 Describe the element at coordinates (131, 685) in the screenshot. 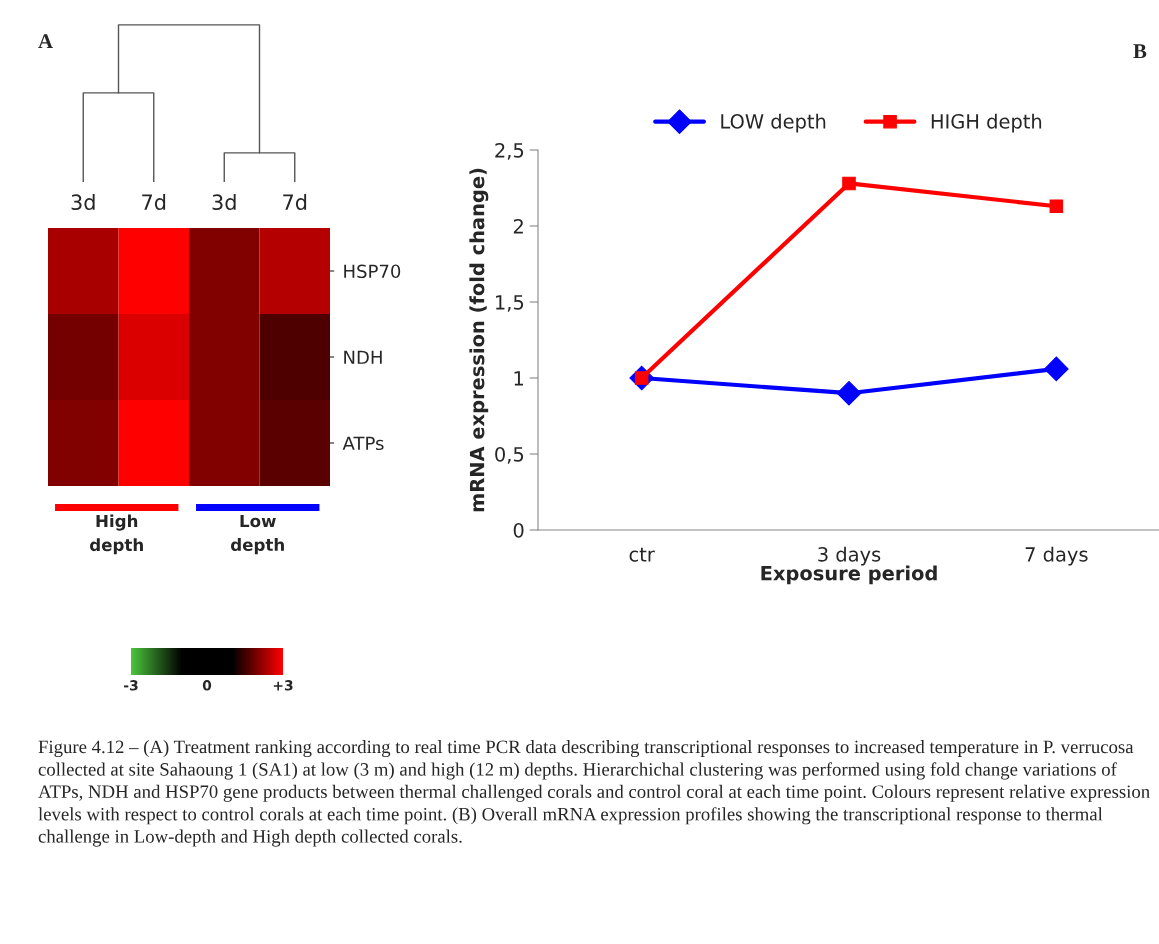

I see `color-bar-label: -3` at that location.